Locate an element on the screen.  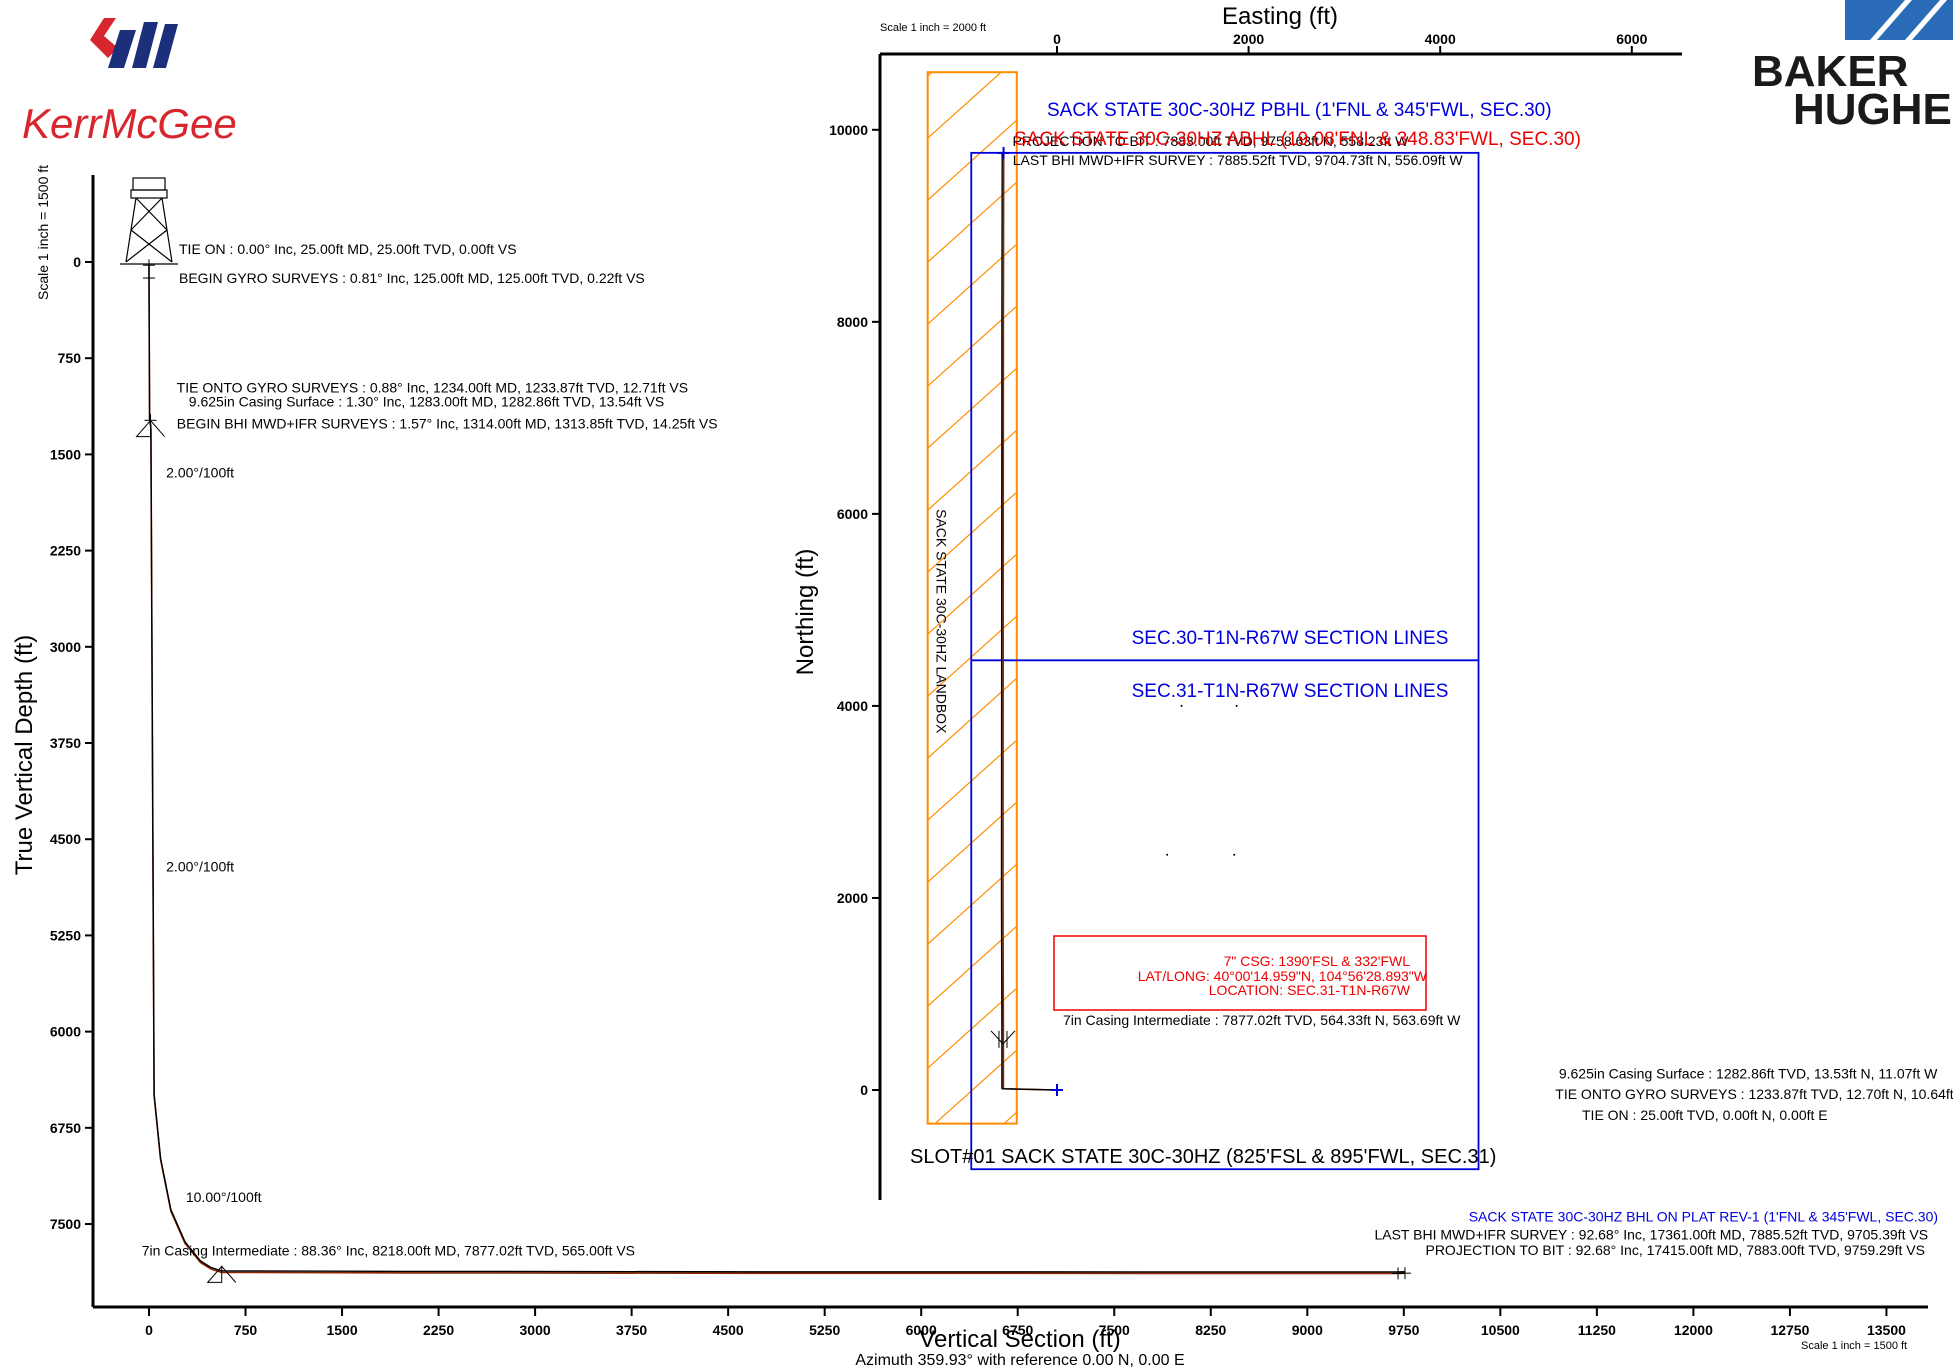
info-box-line-1: 7" CSG: 1390'FSL & 332'FWL is located at coordinates (1317, 961).